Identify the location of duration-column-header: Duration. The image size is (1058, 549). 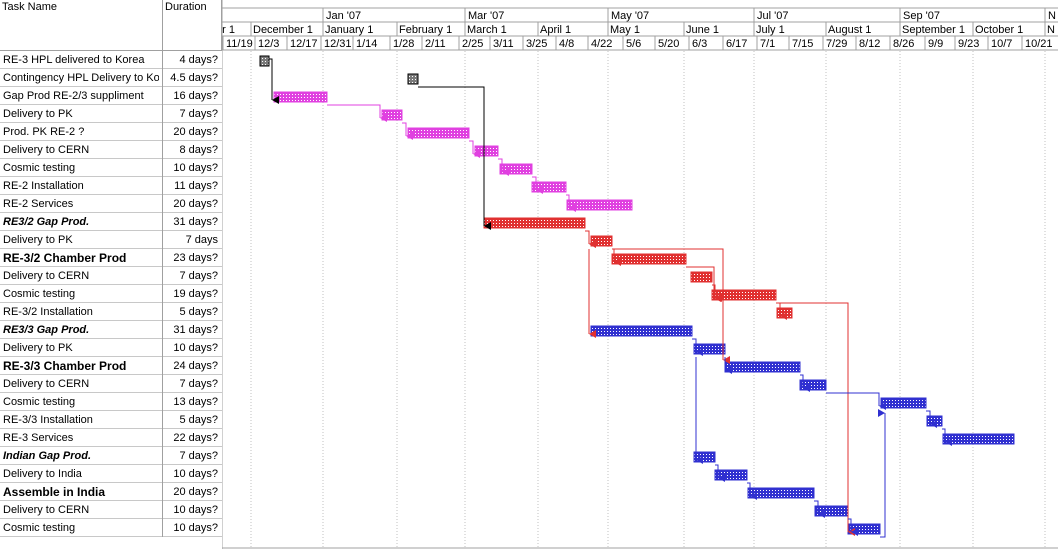
(192, 25).